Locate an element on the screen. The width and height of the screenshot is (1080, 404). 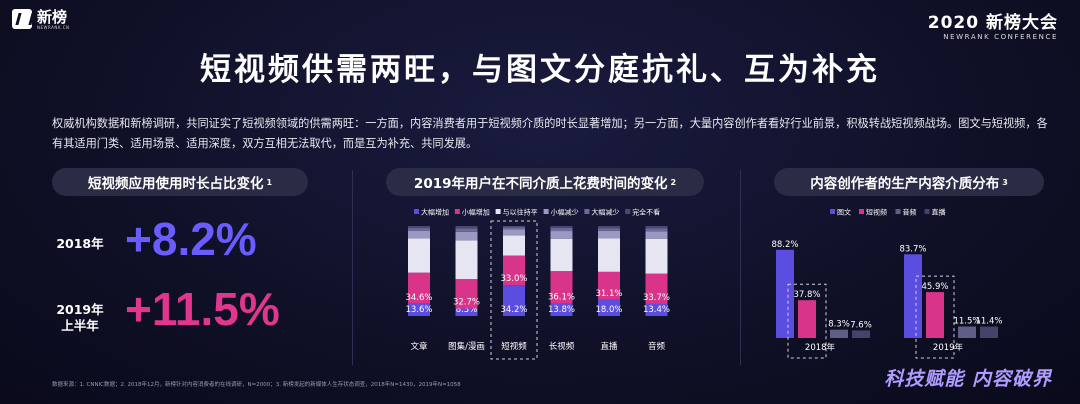
legend-label-1: 小幅增加 is located at coordinates (476, 212).